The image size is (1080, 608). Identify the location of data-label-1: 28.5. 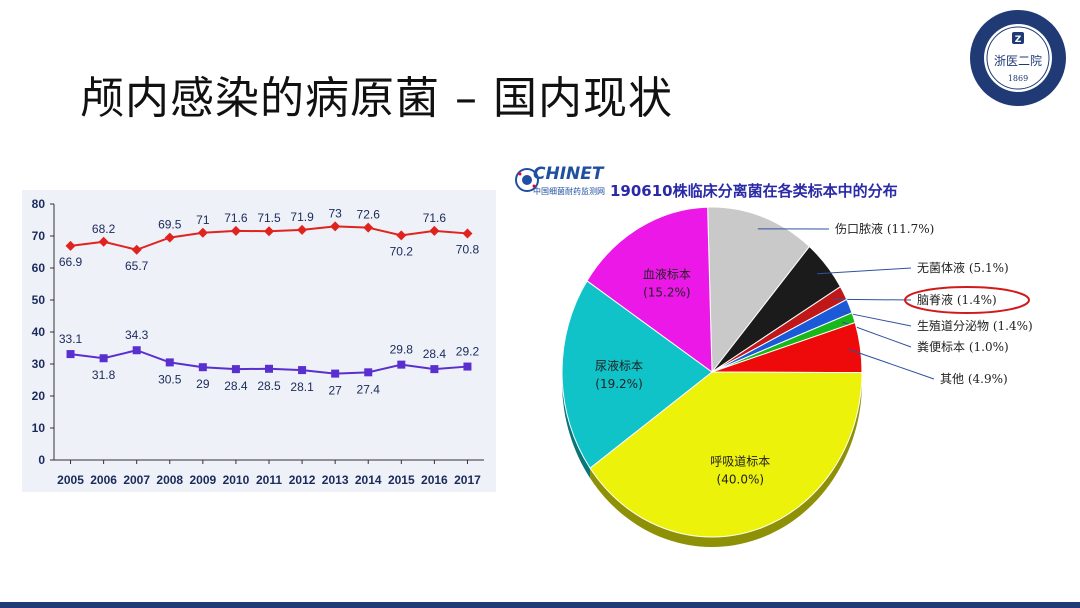
(269, 386).